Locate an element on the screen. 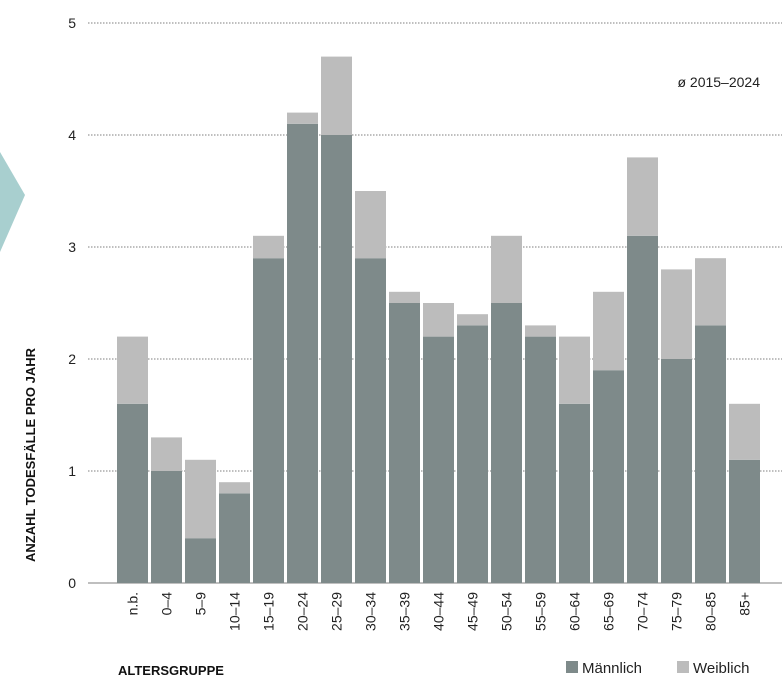  legend-label-maennlich: Männlich is located at coordinates (612, 668).